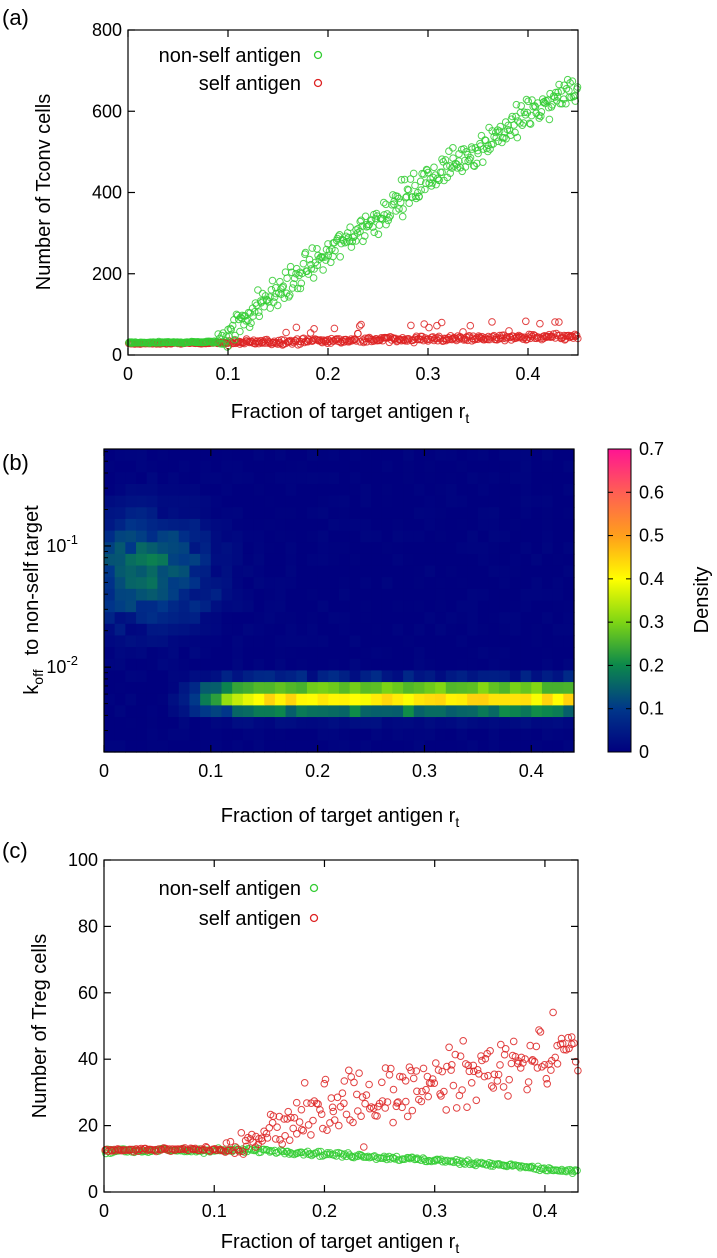 This screenshot has width=717, height=1258. What do you see at coordinates (230, 56) in the screenshot?
I see `panel-a-legend-nonself: non-self antigen` at bounding box center [230, 56].